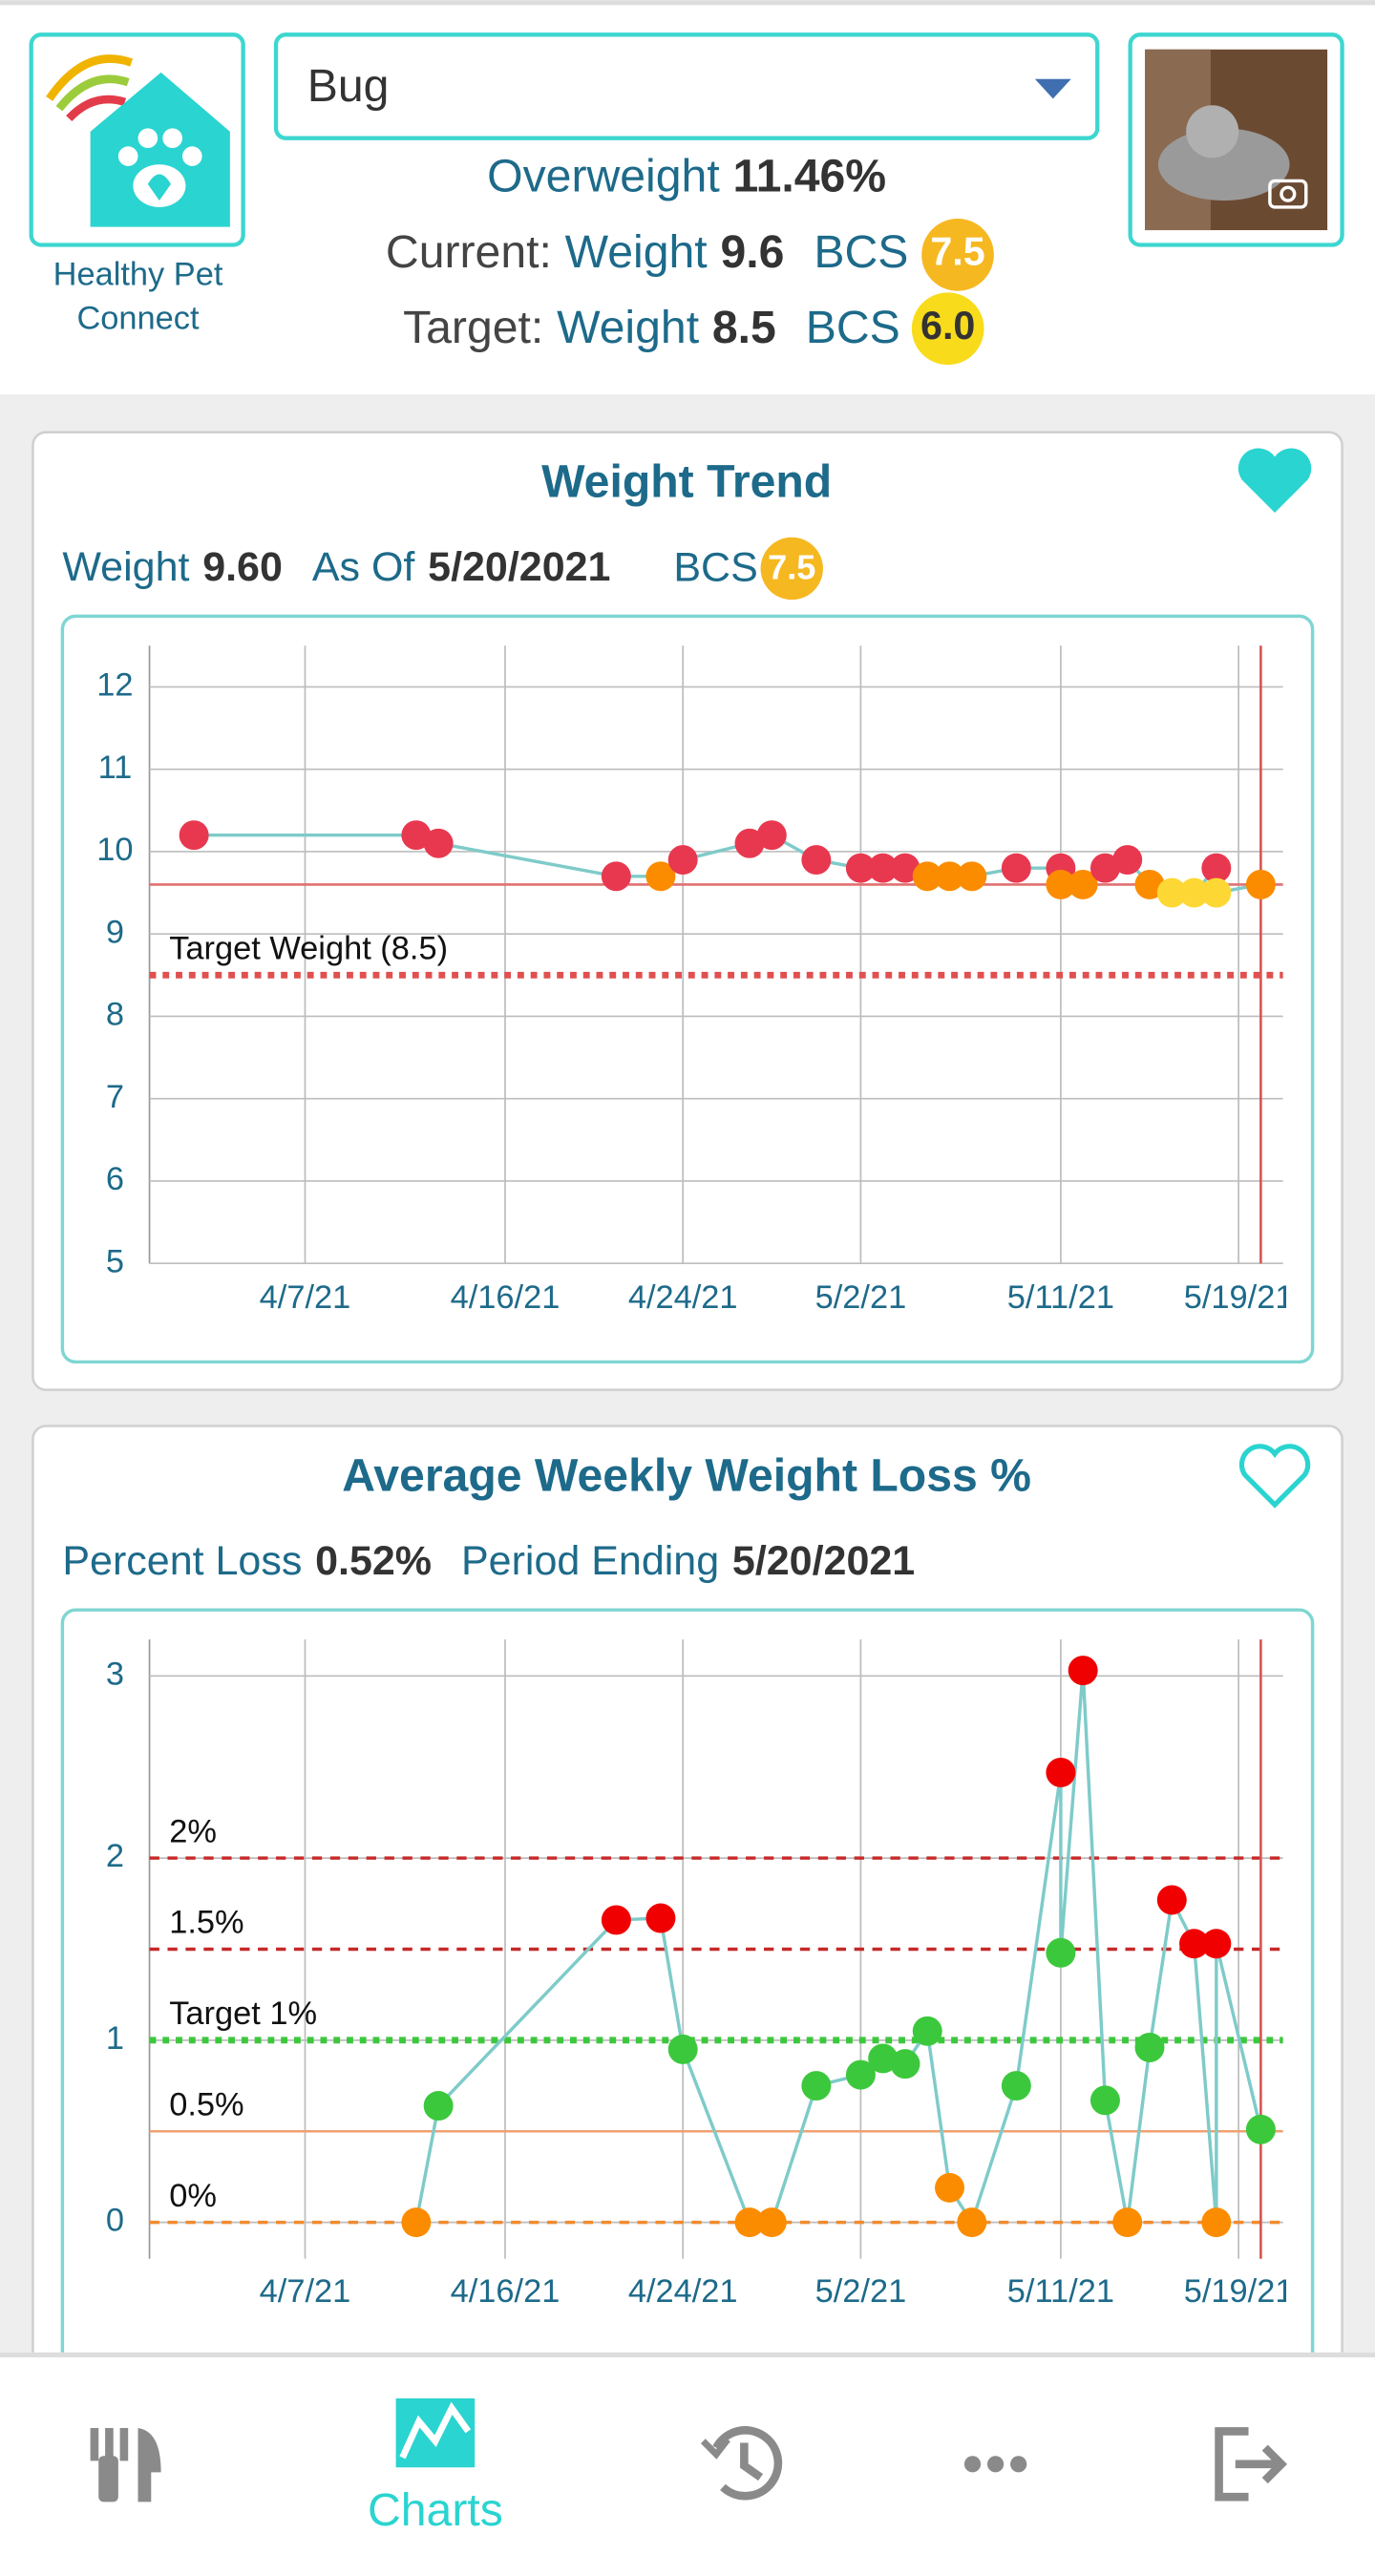  I want to click on x-tick-label: 5/2/21, so click(861, 2291).